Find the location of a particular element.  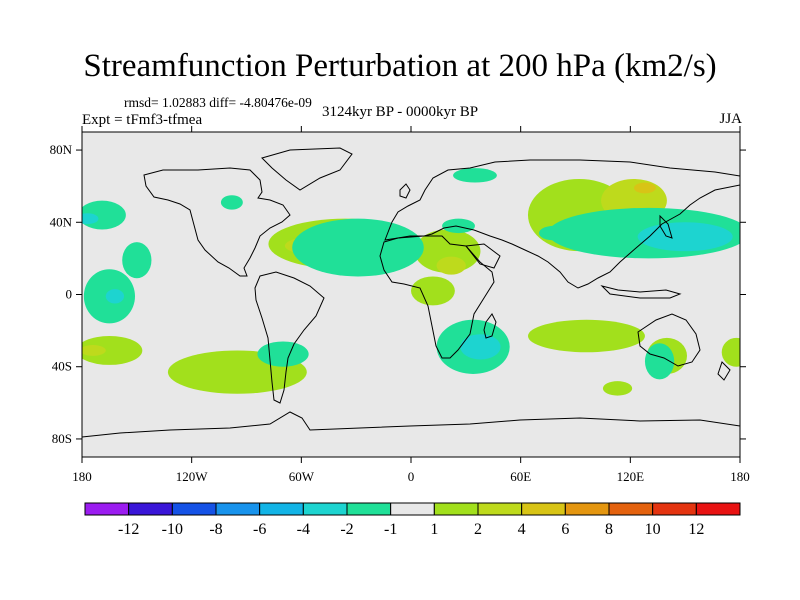

africa-coast is located at coordinates (437, 297).